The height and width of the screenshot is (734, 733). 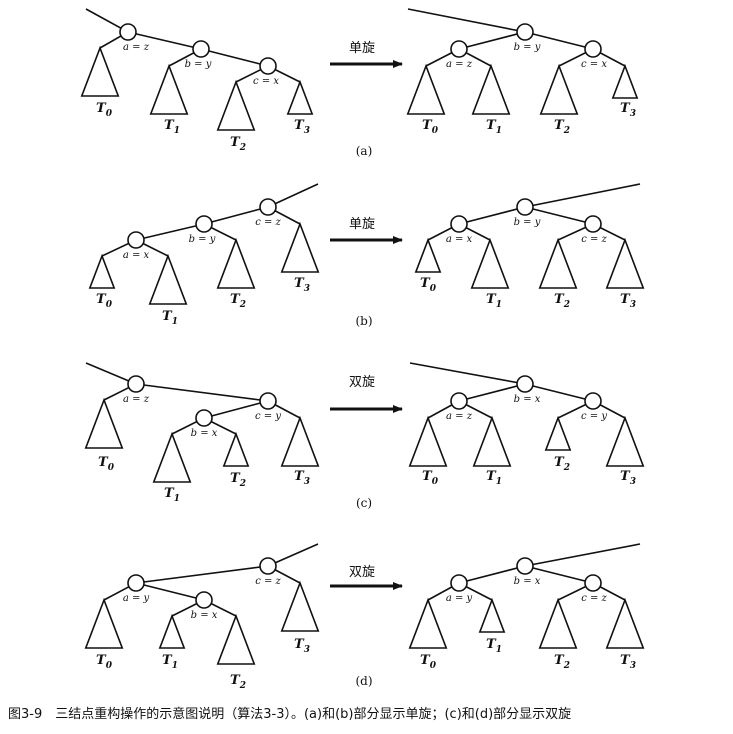 I want to click on p0-after-label-t1: T1, so click(x=494, y=127).